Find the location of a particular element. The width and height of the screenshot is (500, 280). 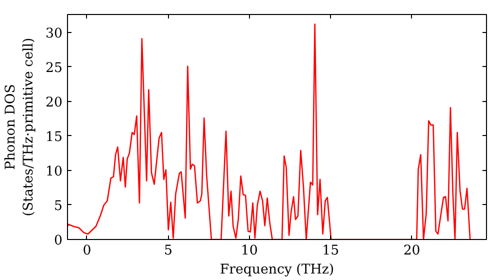

y-tick-label: 20 is located at coordinates (54, 102).